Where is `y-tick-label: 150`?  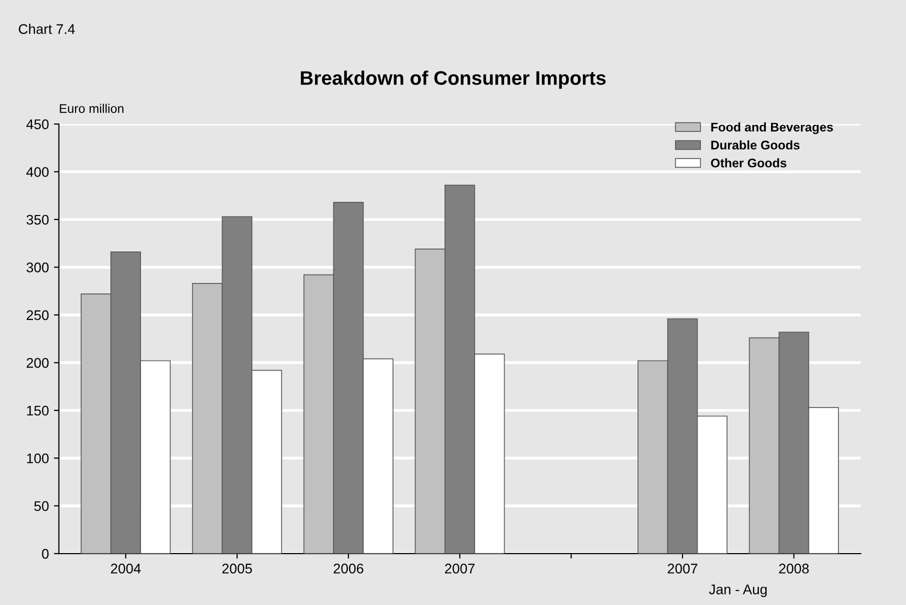 y-tick-label: 150 is located at coordinates (38, 411).